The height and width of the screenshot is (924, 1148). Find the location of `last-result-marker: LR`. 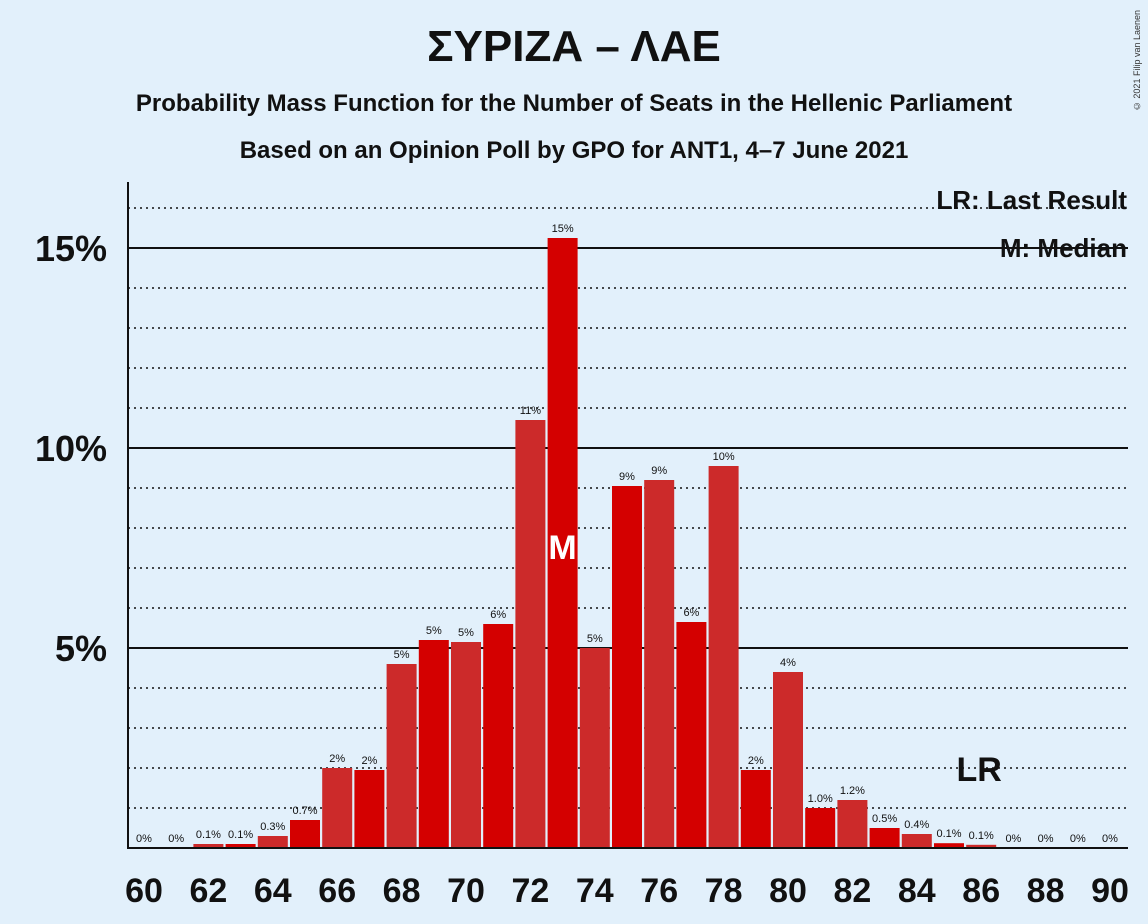

last-result-marker: LR is located at coordinates (979, 770).